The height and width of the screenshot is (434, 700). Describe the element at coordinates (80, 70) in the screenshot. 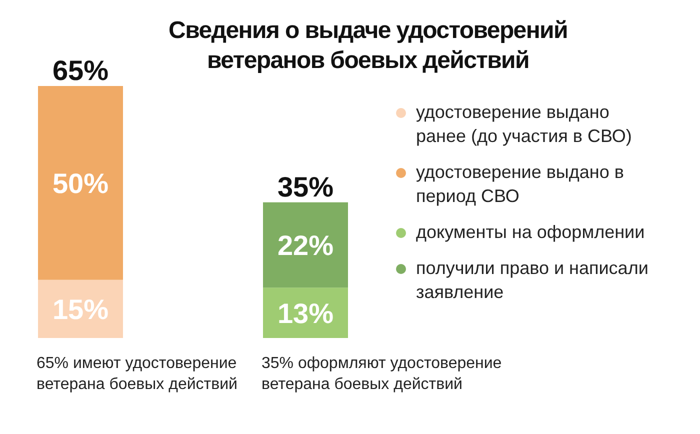

I see `total-label: 65%` at that location.